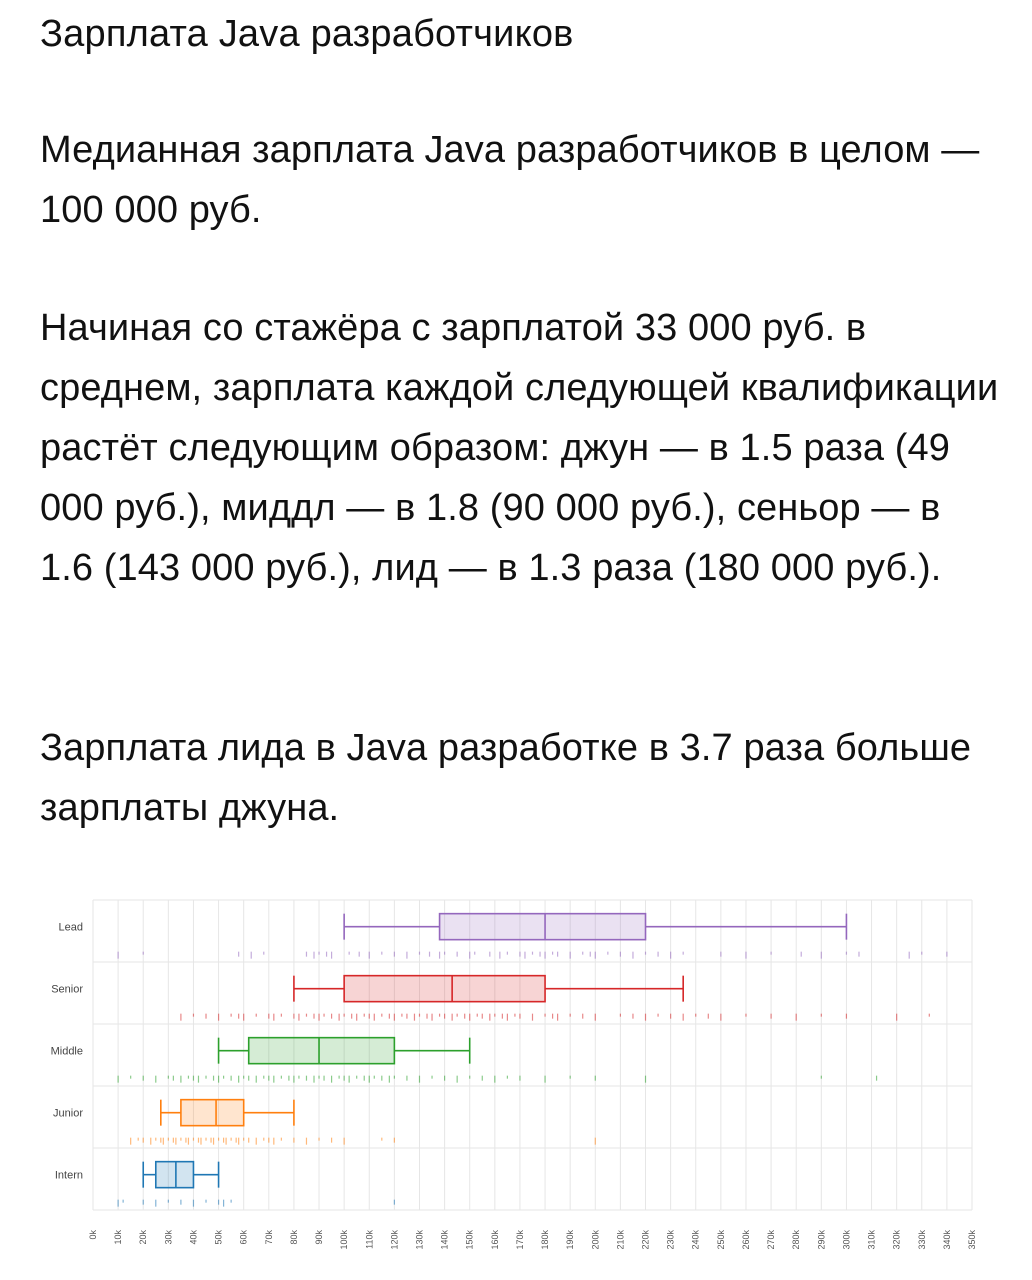  I want to click on x-tick-label: 30k, so click(168, 1237).